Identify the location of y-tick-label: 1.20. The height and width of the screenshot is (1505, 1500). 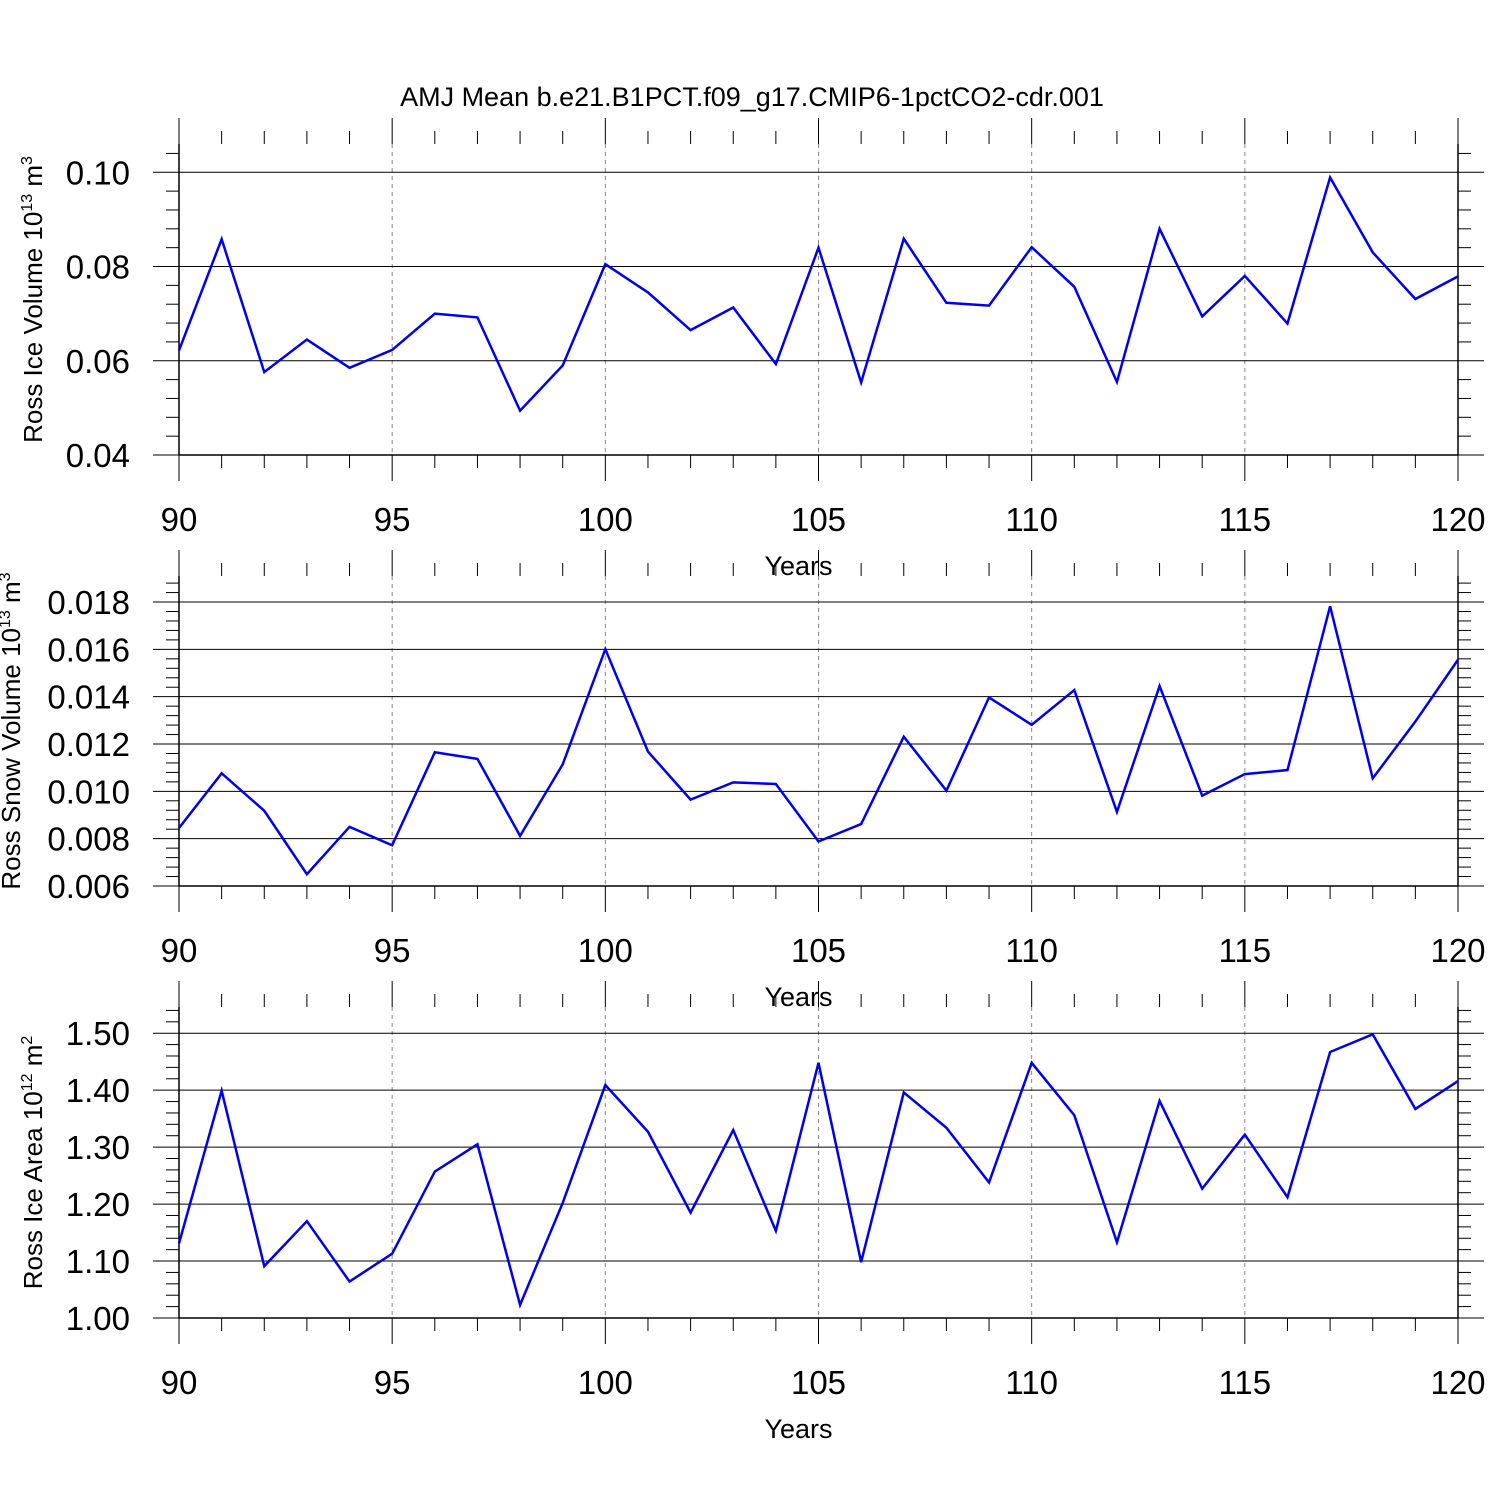
(98, 1204).